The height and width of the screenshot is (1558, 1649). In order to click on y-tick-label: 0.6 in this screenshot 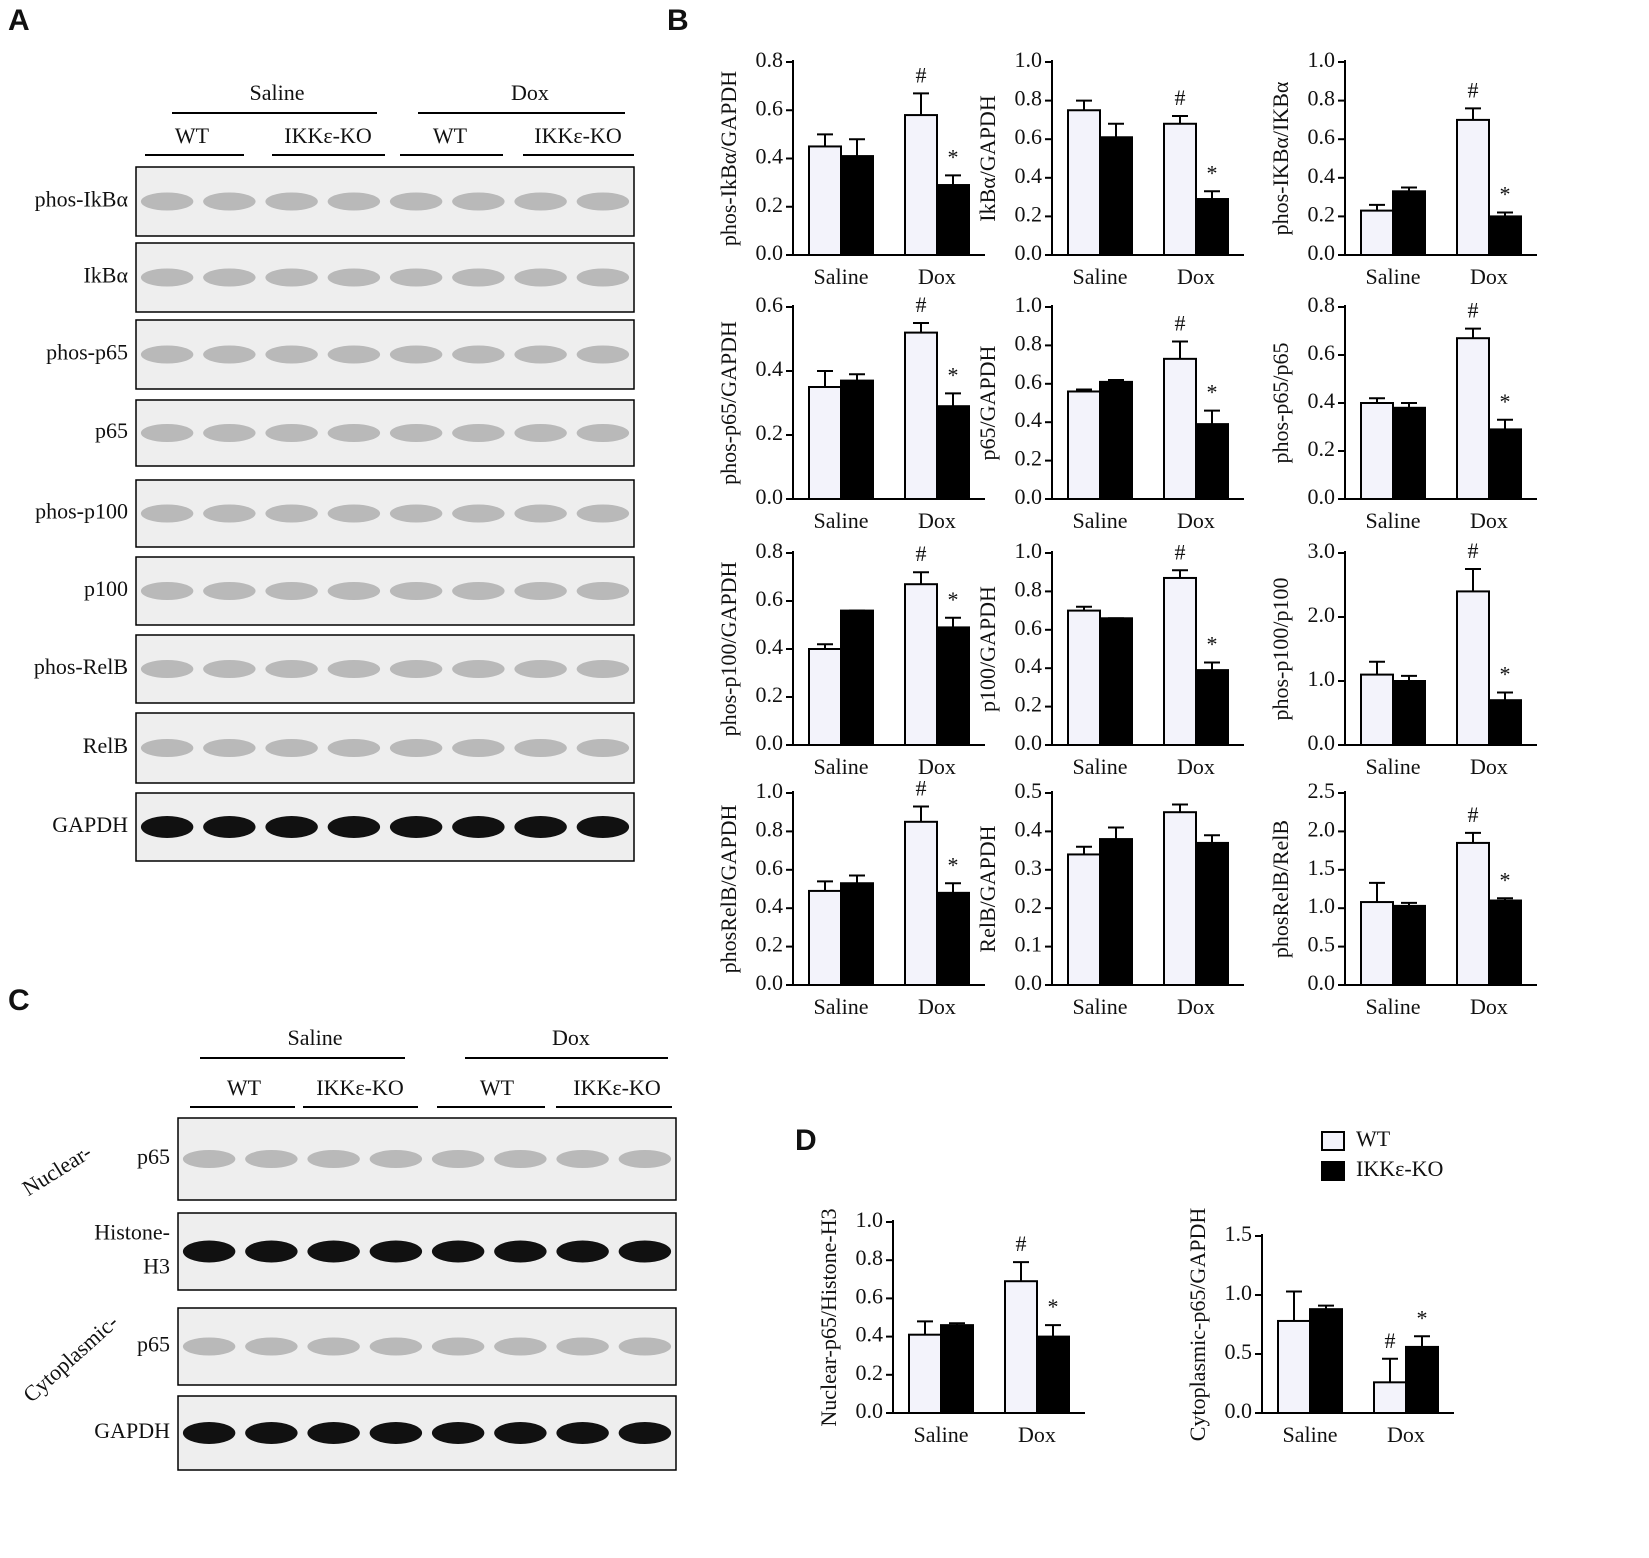, I will do `click(770, 598)`.